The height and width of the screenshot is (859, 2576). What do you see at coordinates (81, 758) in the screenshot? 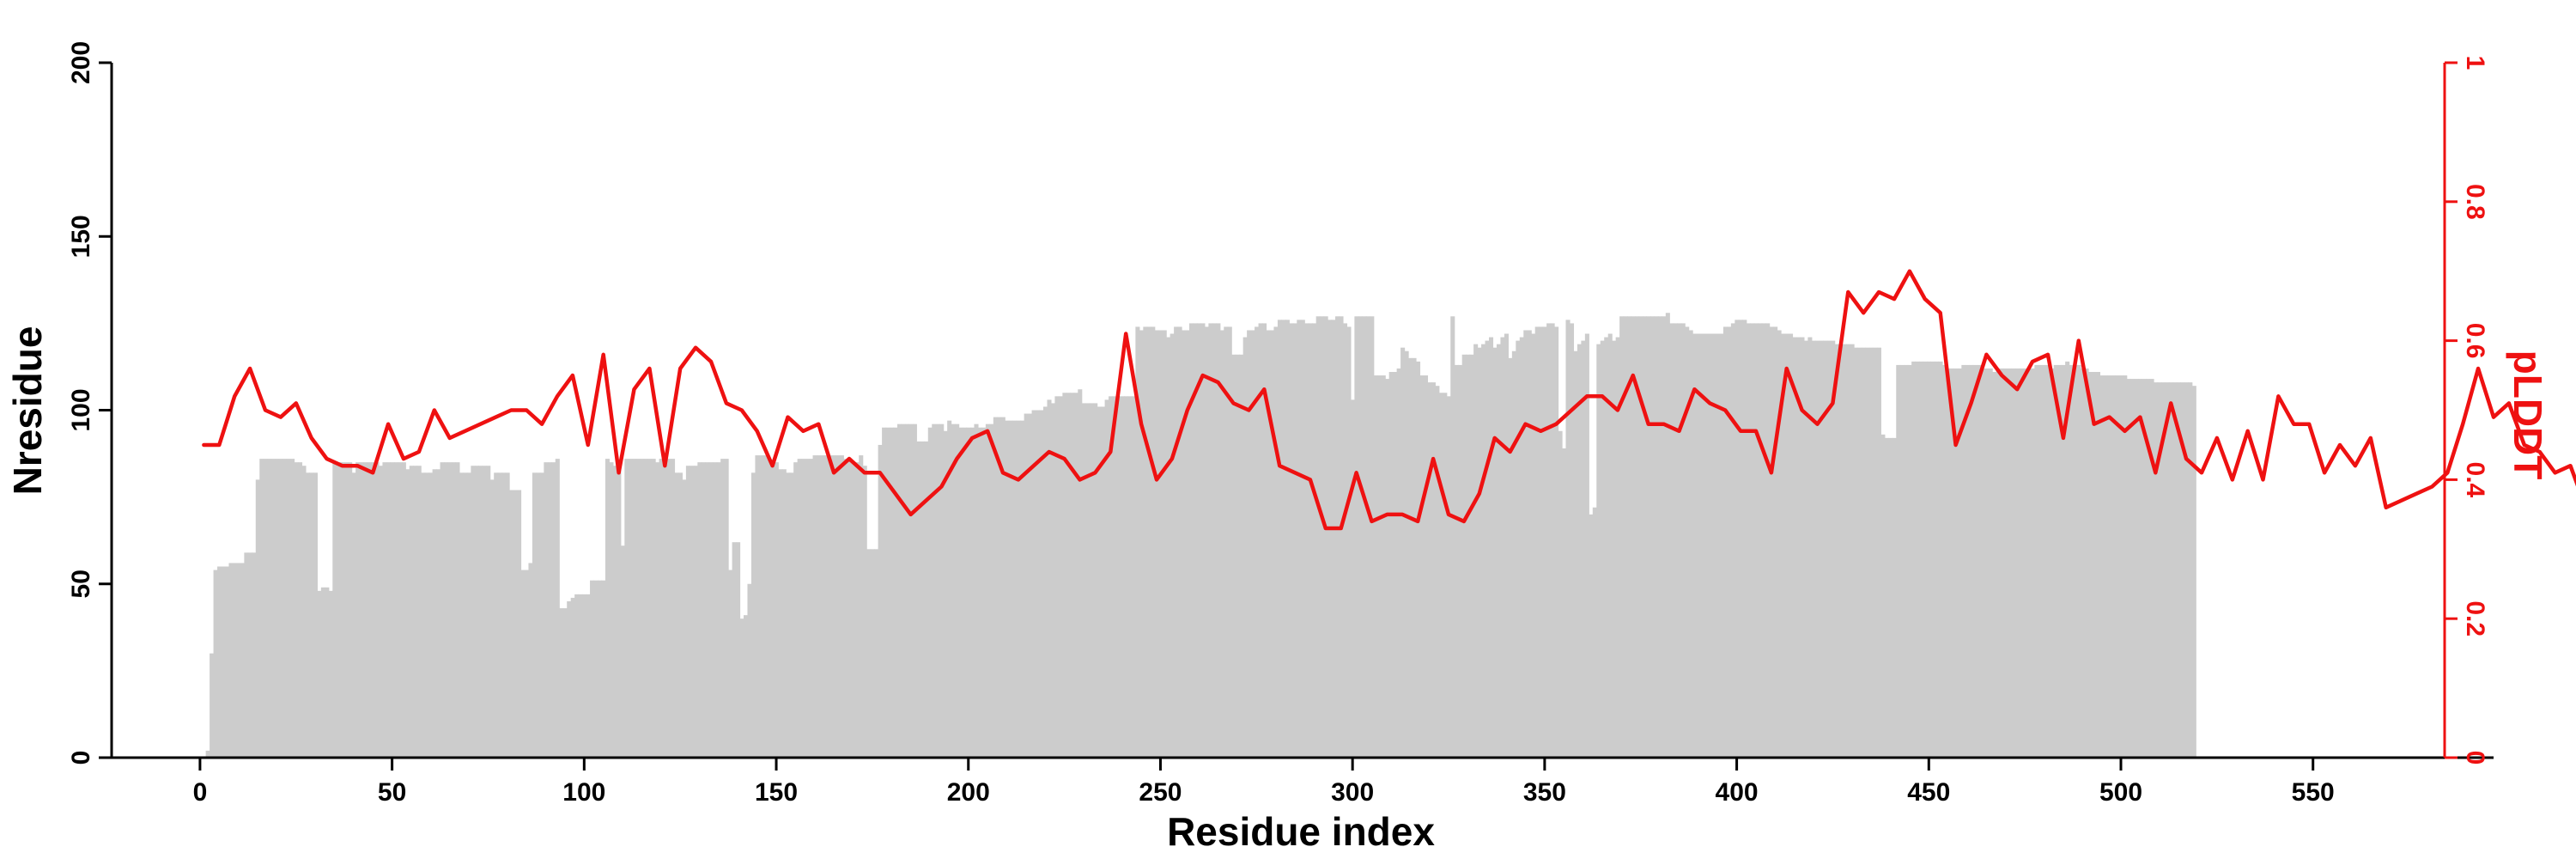
I see `y-tick-label-left: 0` at bounding box center [81, 758].